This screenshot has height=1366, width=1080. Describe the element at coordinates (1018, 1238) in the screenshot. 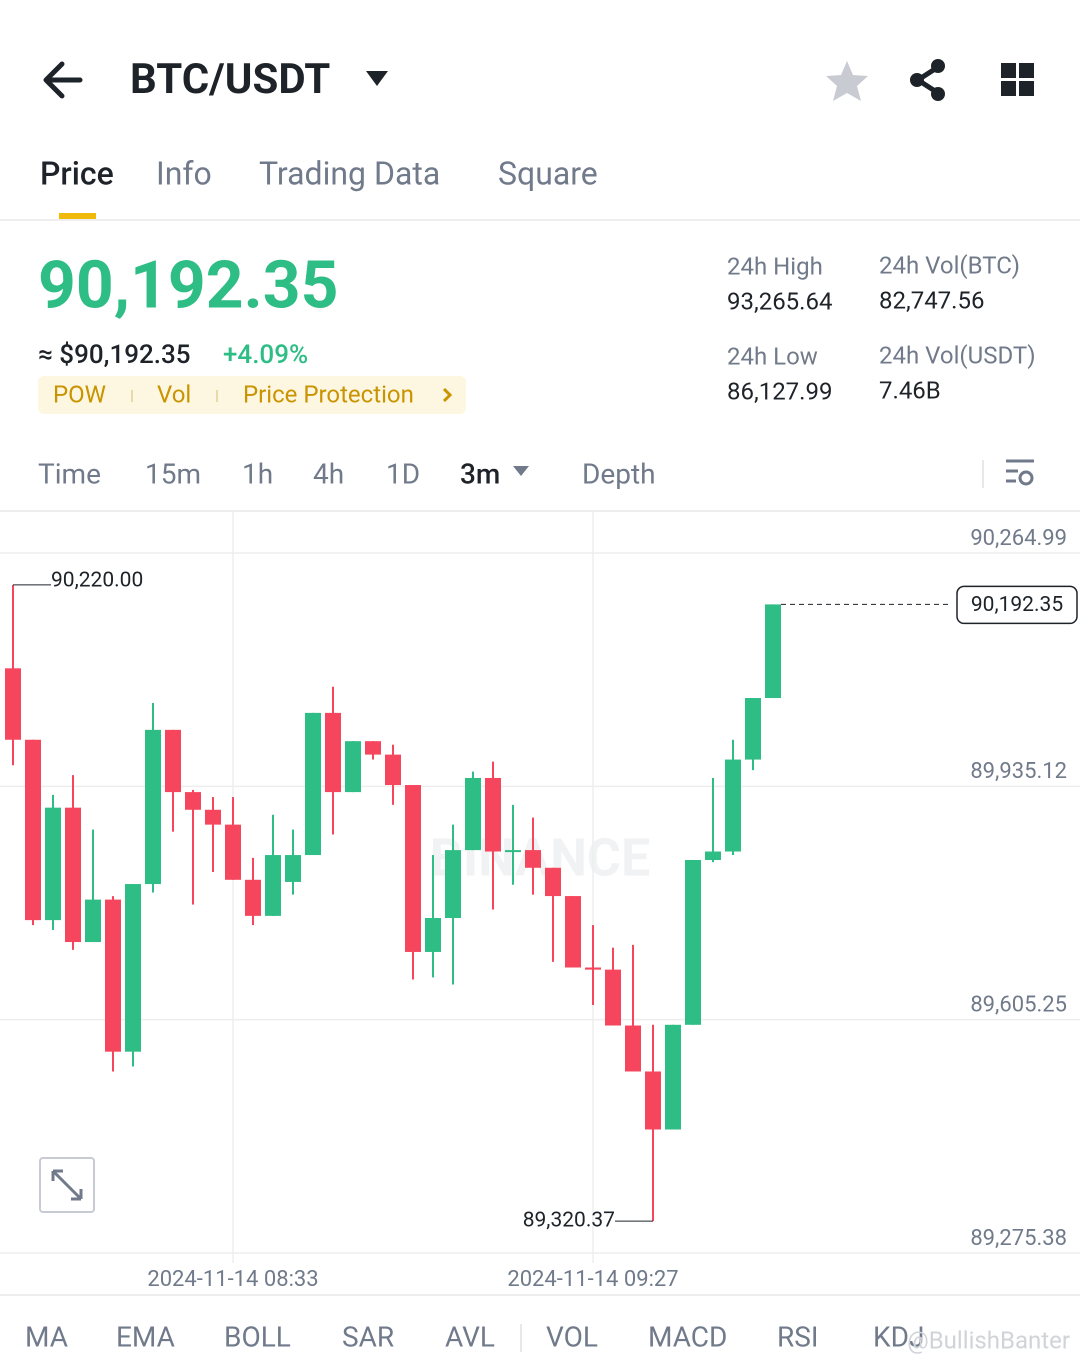

I see `y-tick-label: 89,275.38` at that location.